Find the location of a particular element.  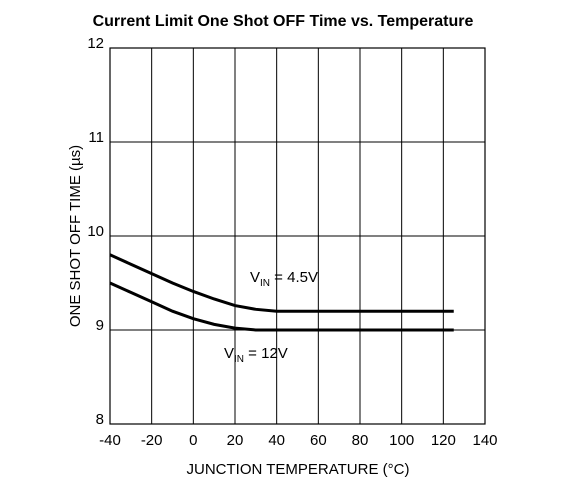

series-label: VIN = 12V is located at coordinates (256, 355).